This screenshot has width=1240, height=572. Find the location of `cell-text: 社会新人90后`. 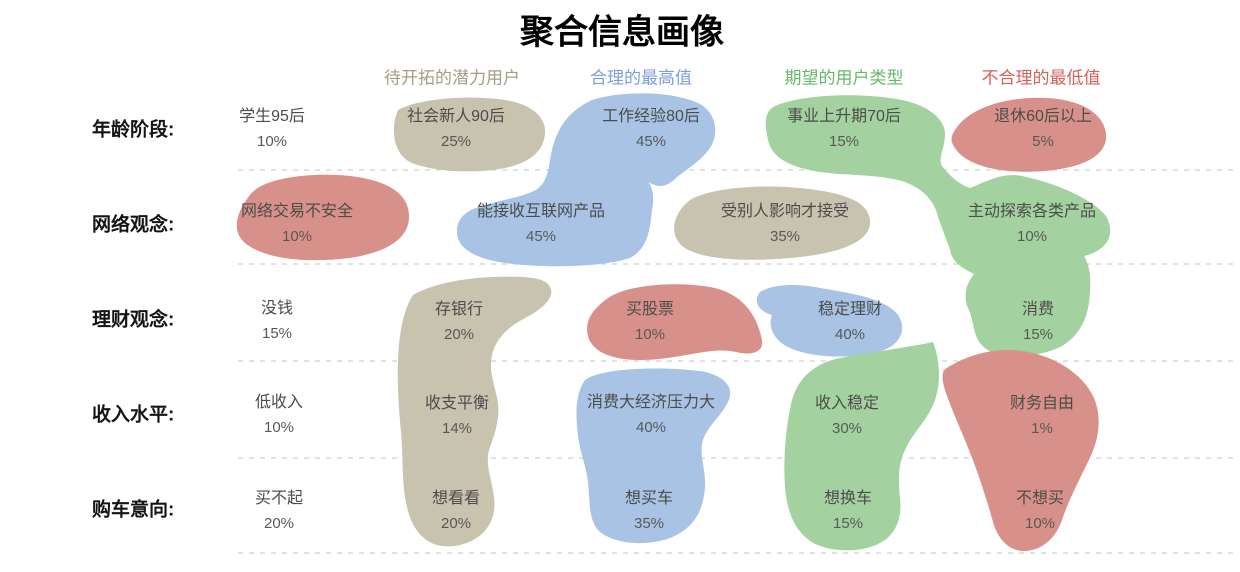

cell-text: 社会新人90后 is located at coordinates (456, 116).